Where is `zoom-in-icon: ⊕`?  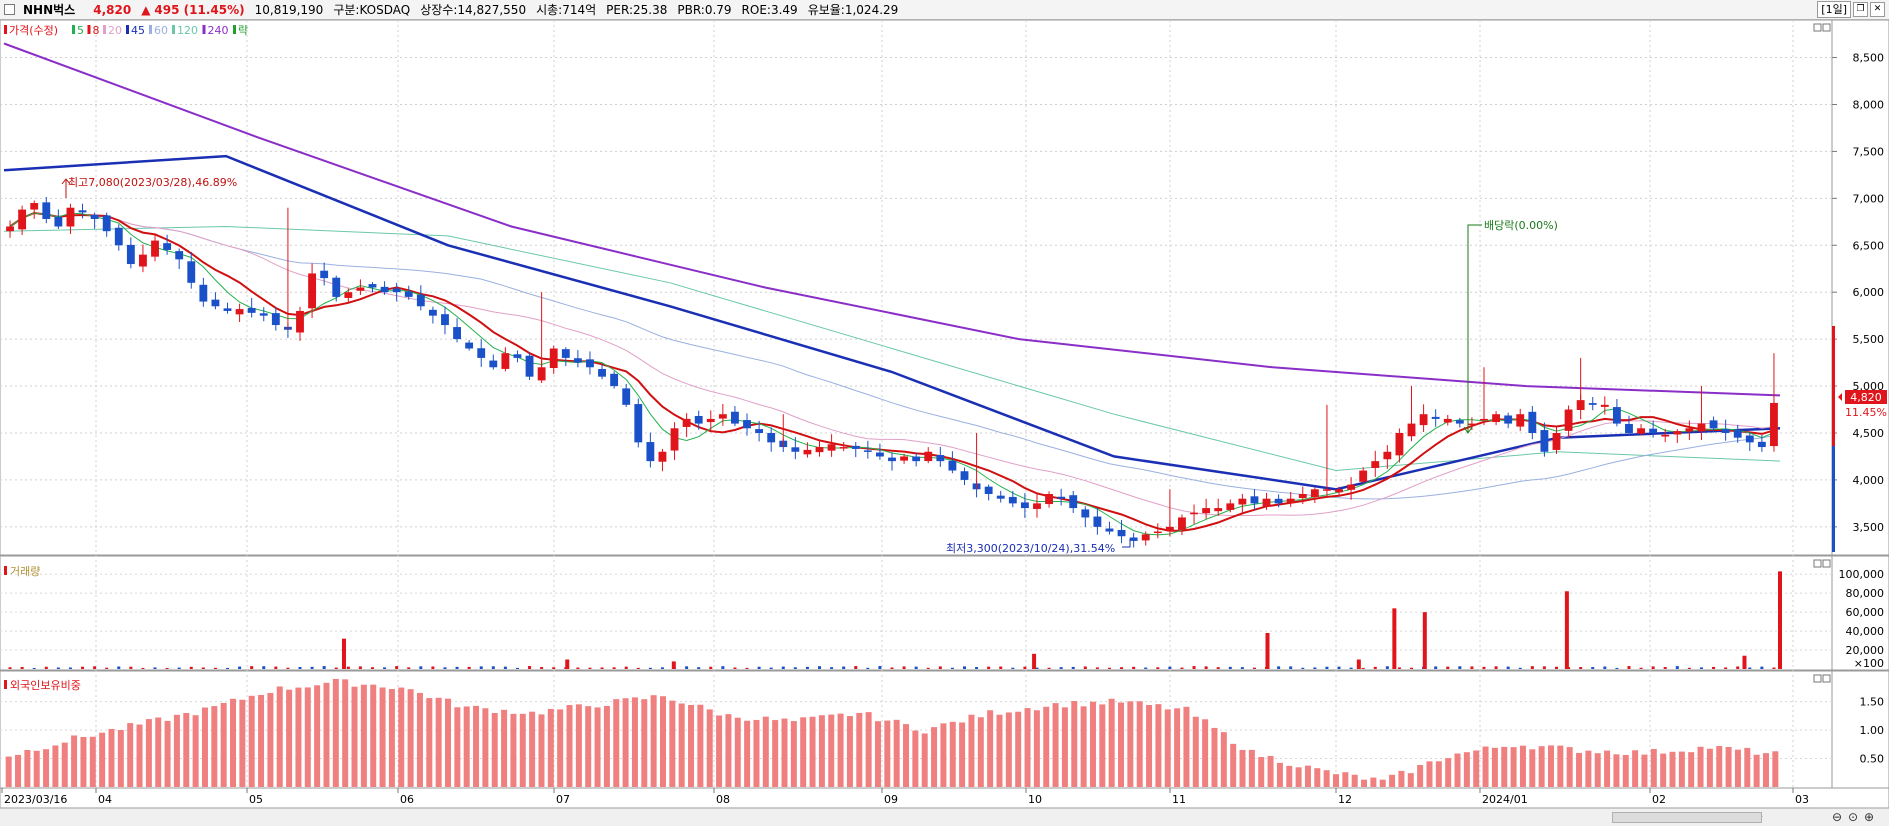 zoom-in-icon: ⊕ is located at coordinates (1869, 817).